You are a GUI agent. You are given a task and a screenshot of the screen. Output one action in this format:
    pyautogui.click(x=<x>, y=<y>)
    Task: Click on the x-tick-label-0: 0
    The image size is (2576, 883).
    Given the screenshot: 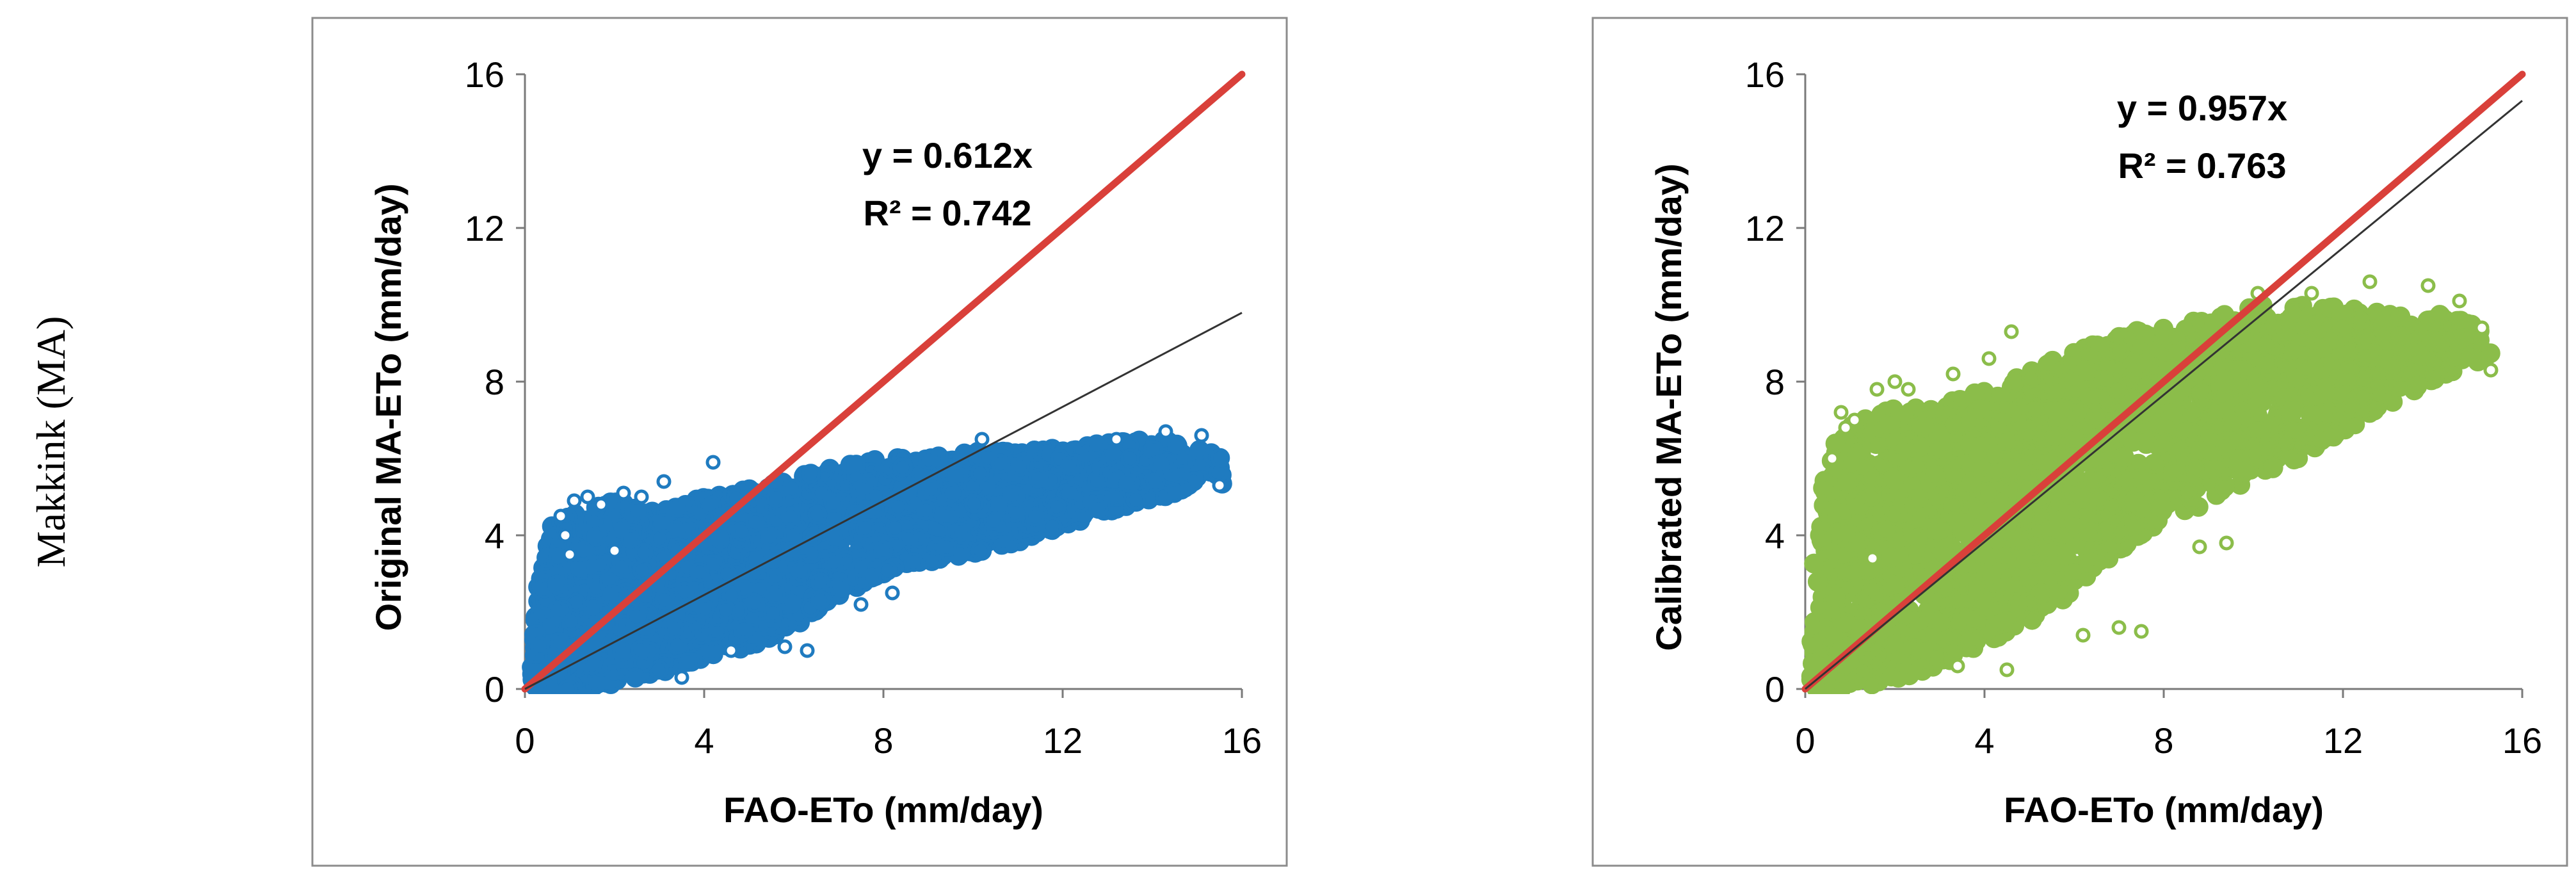 What is the action you would take?
    pyautogui.click(x=1805, y=740)
    